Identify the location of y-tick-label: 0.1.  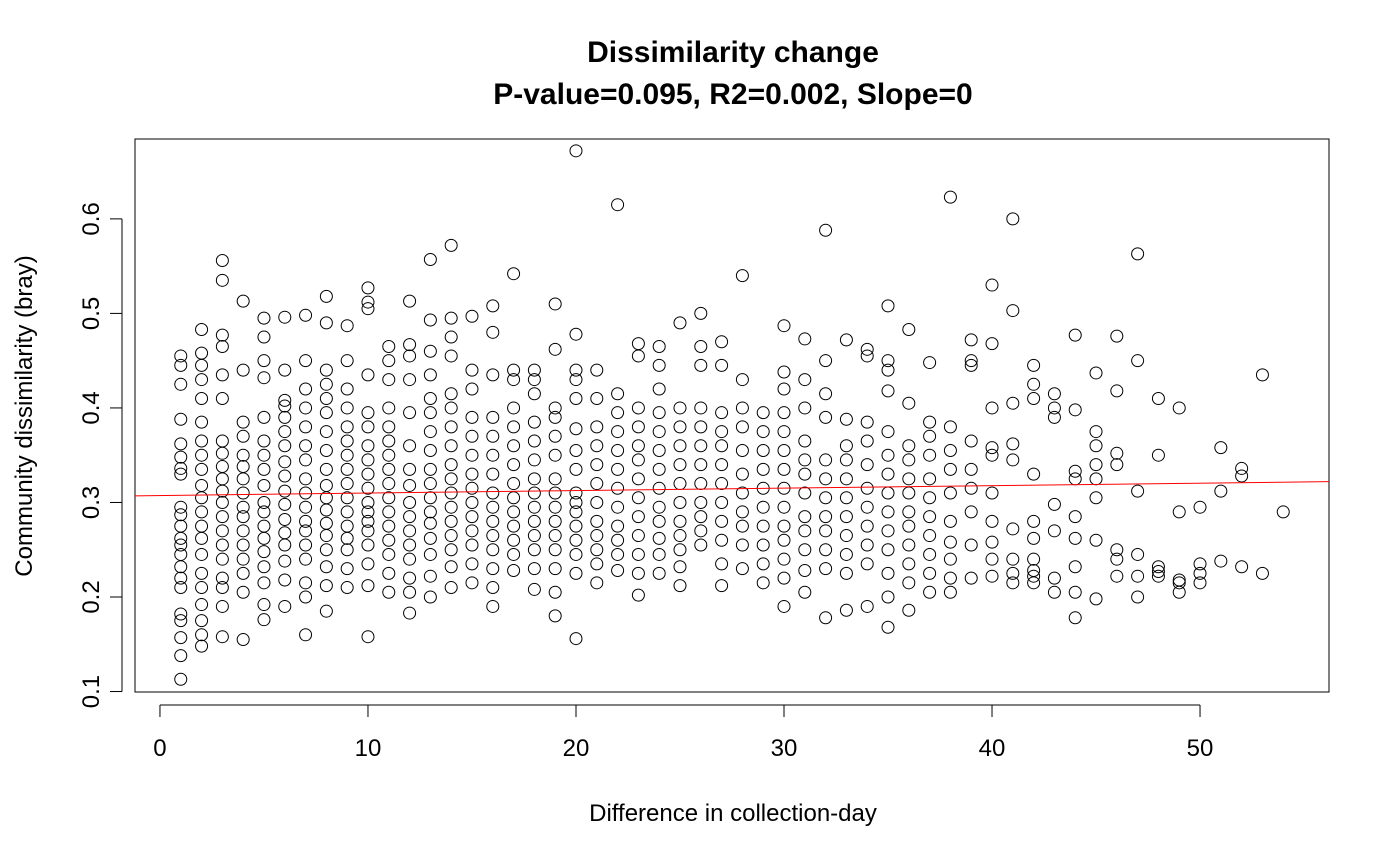
(91, 691).